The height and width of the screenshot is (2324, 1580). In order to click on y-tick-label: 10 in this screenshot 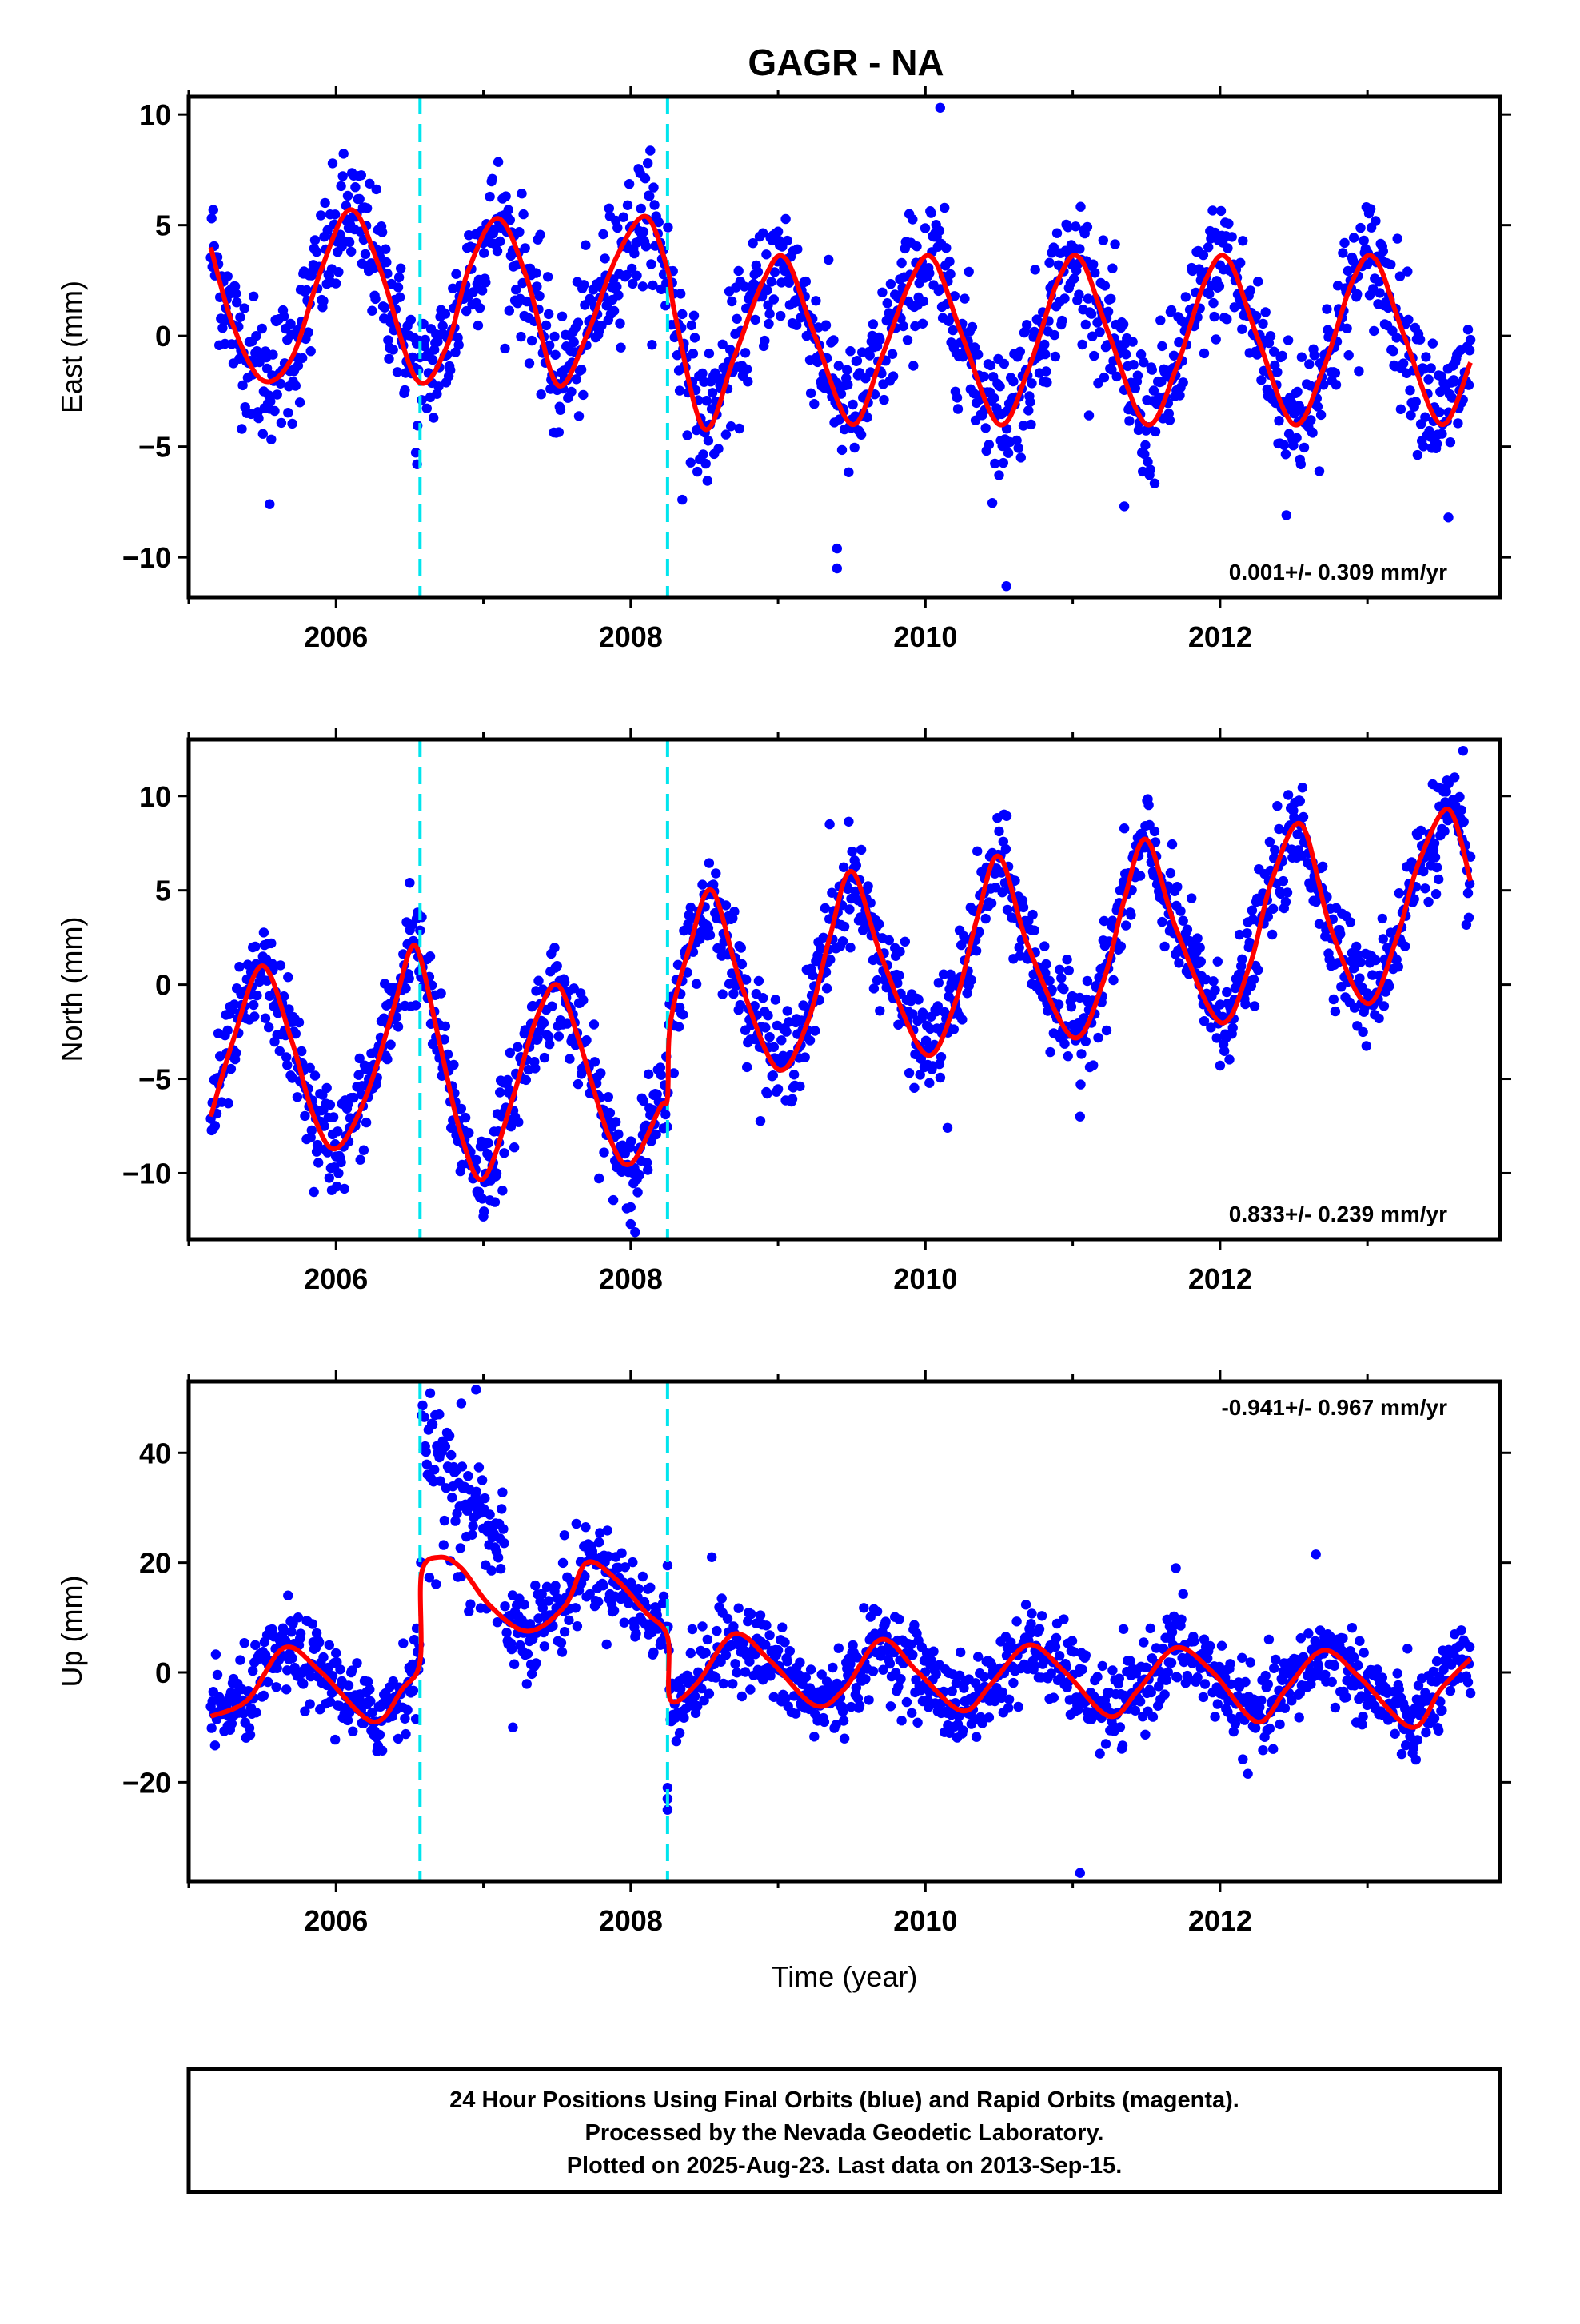, I will do `click(155, 114)`.